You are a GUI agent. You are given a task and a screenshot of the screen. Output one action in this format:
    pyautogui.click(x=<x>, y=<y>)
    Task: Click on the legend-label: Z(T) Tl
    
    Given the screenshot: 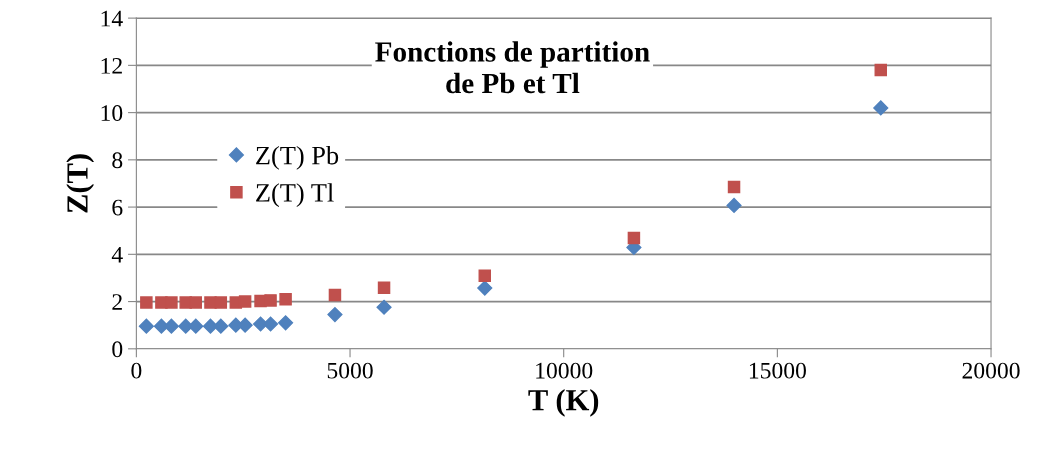 What is the action you would take?
    pyautogui.click(x=295, y=195)
    